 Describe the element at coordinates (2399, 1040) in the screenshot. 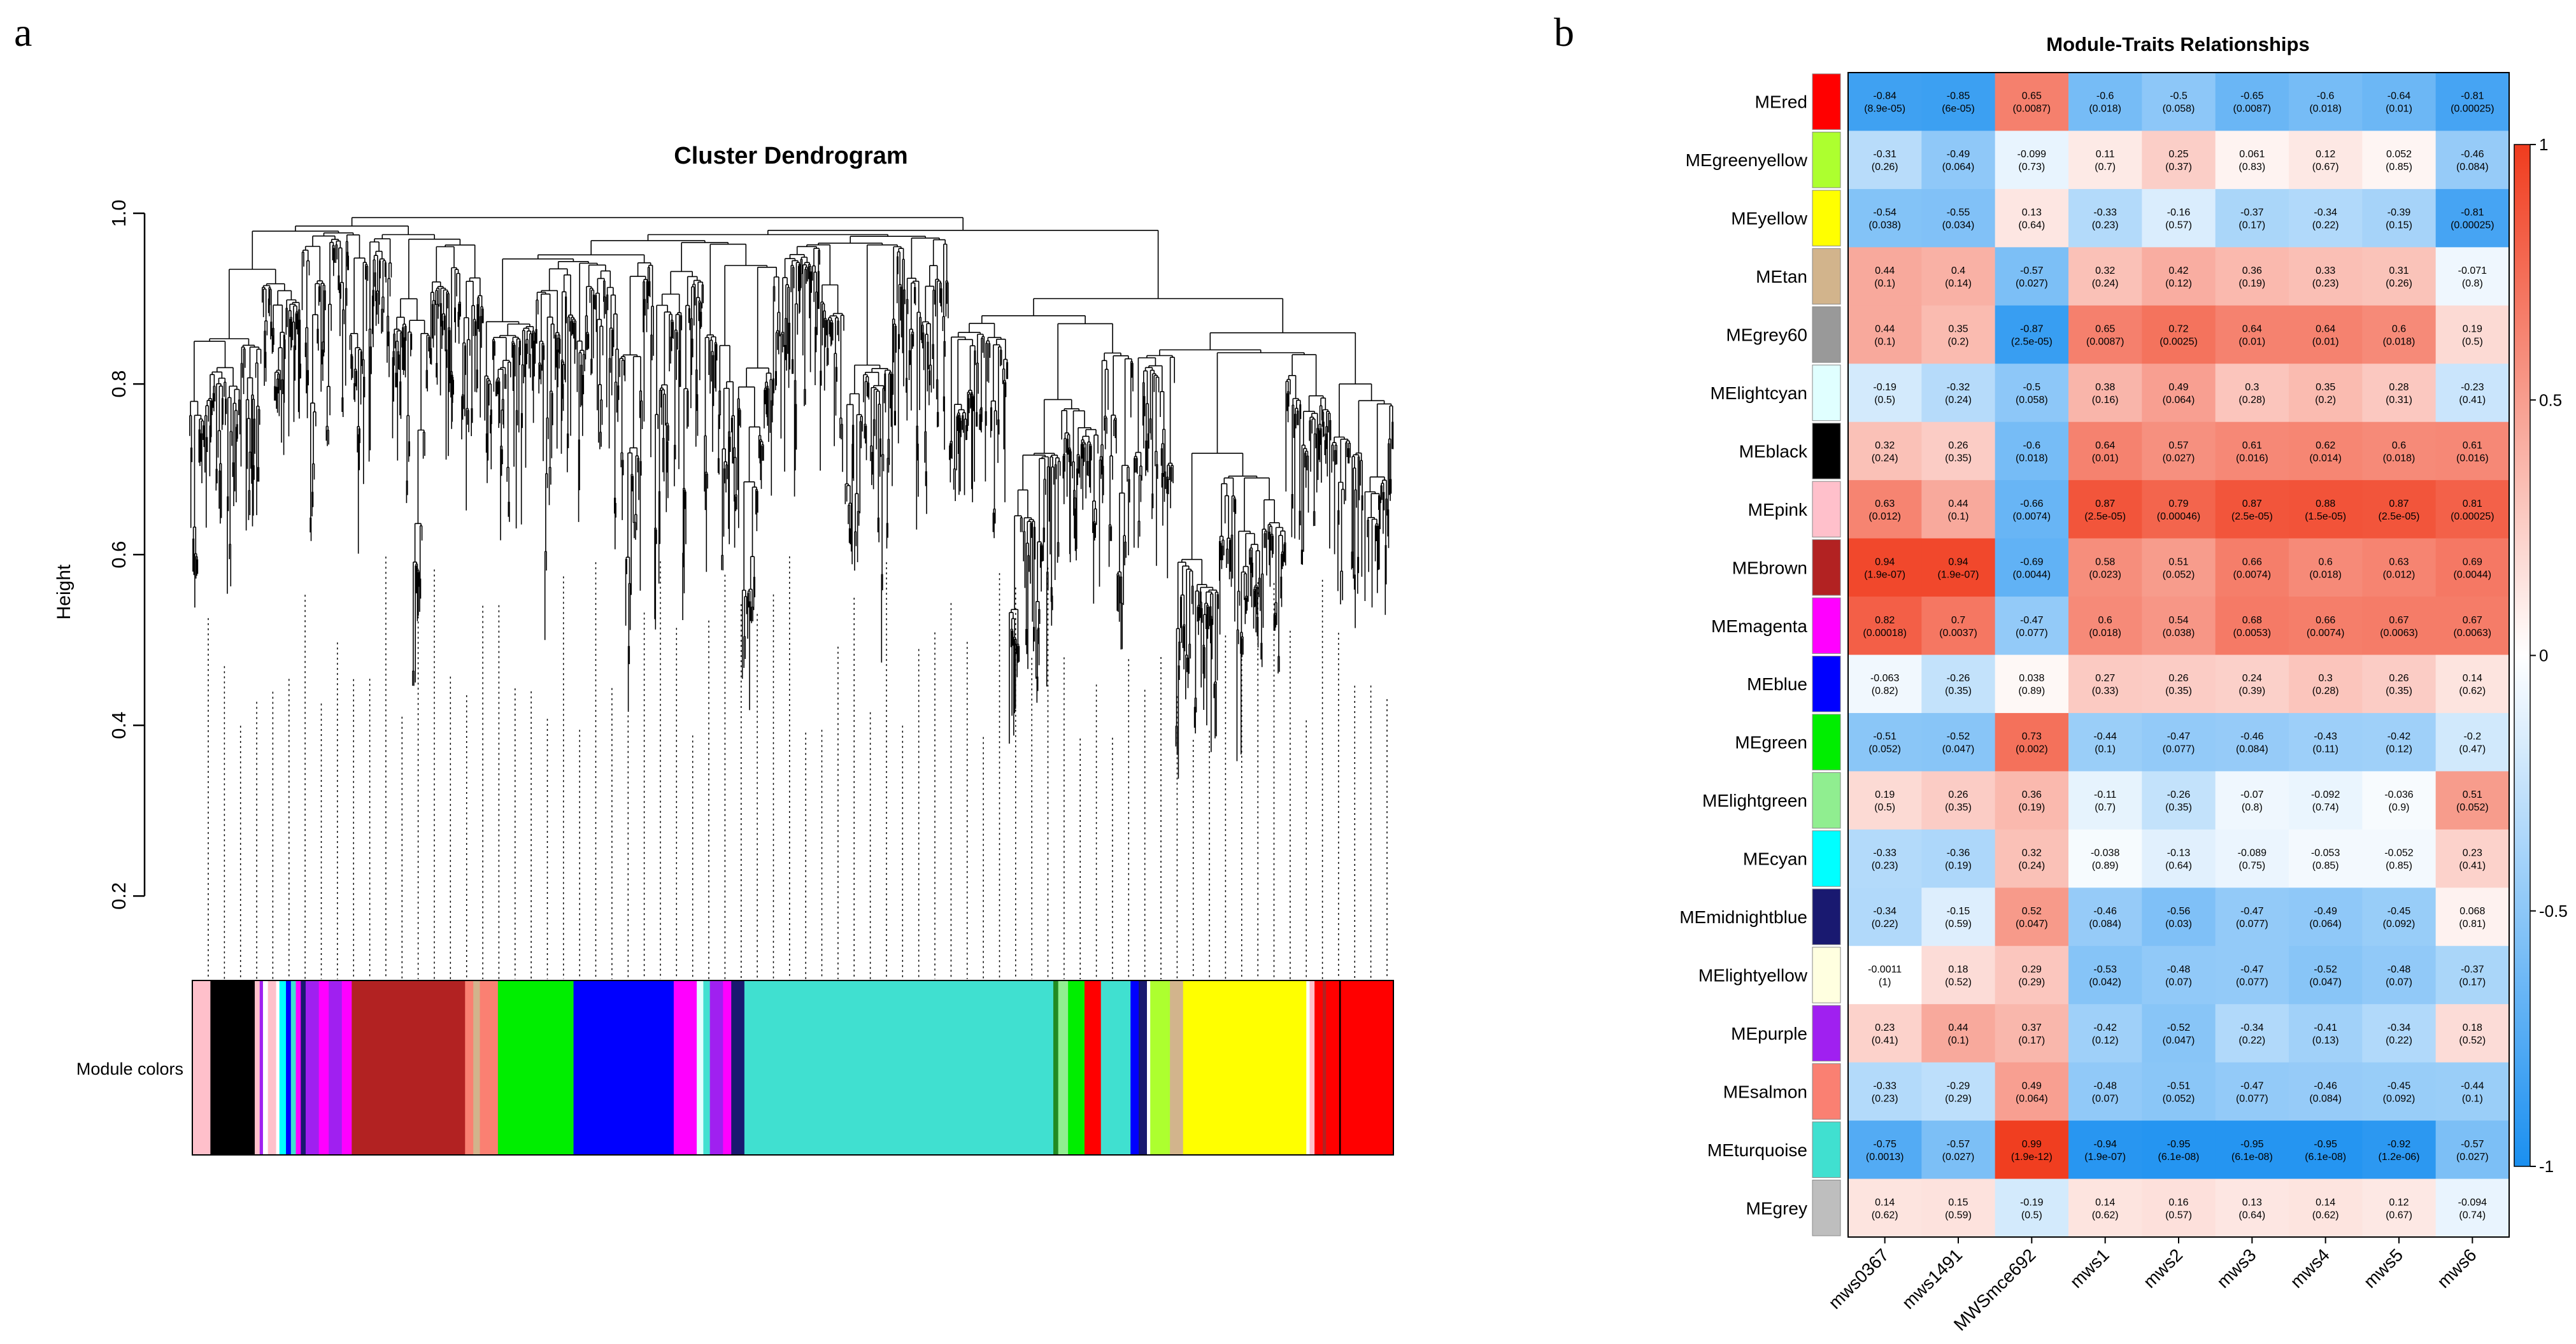

I see `cell-p-value: (0.22)` at that location.